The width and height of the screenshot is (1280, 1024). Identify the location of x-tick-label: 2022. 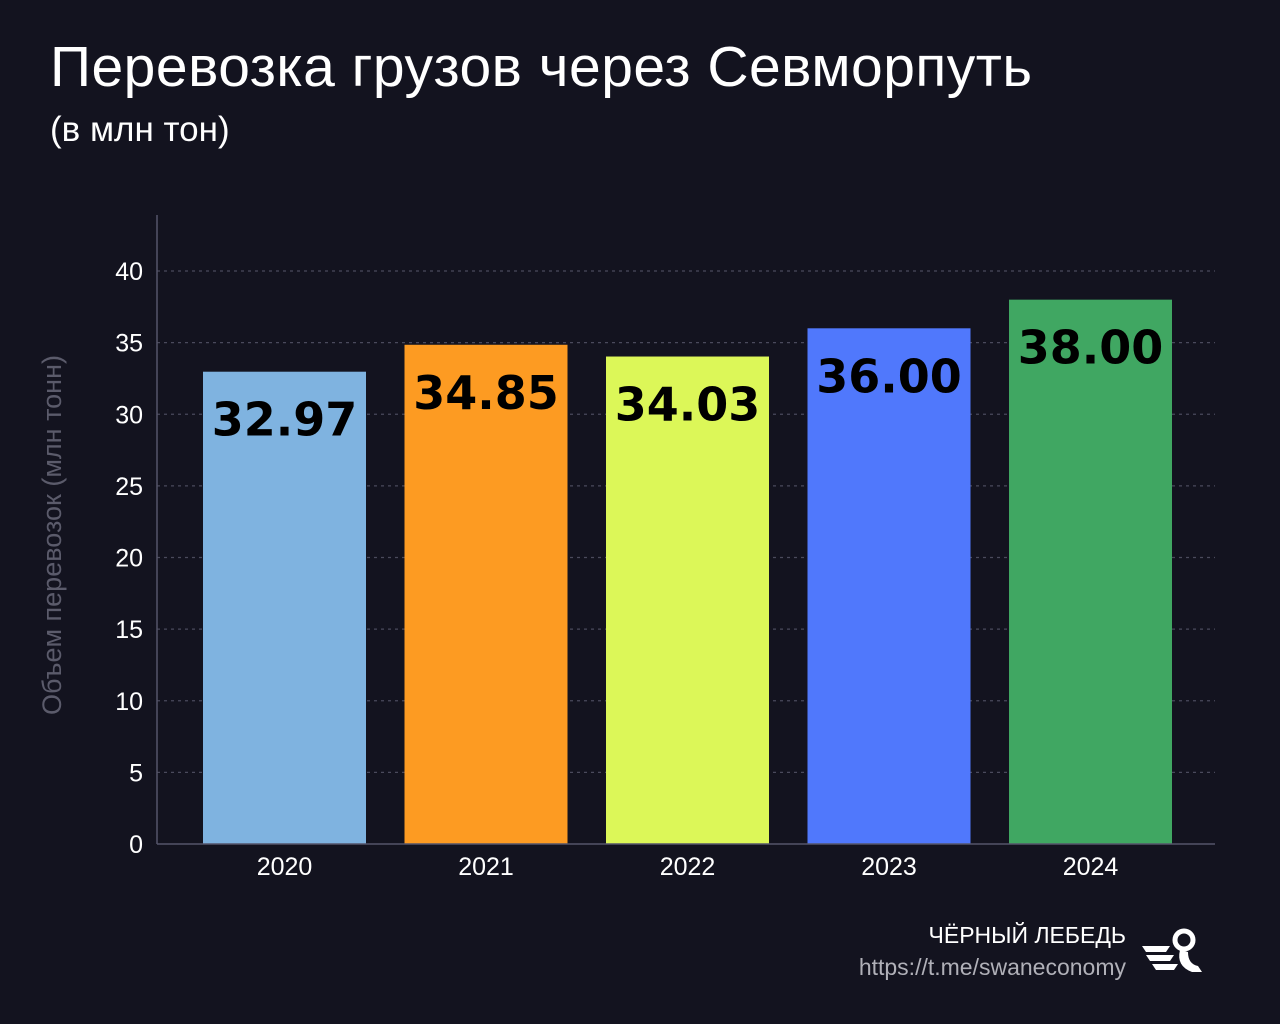
(688, 867).